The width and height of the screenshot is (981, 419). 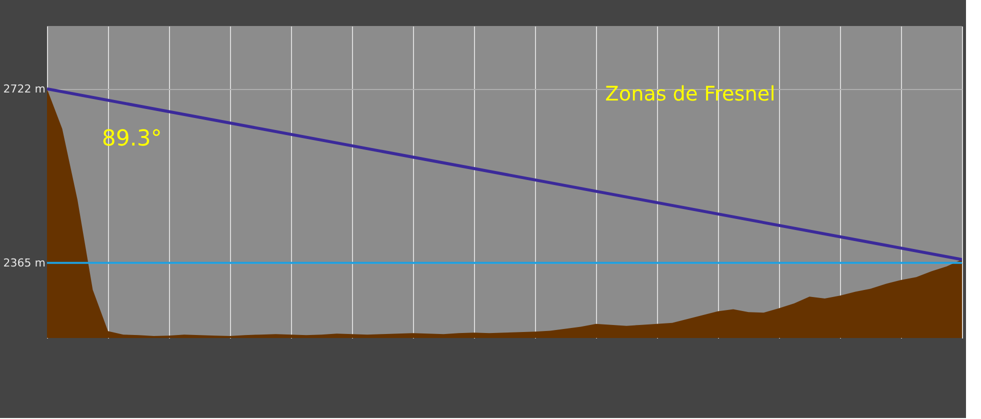 I want to click on y-tick-label: 2365 m, so click(x=24, y=263).